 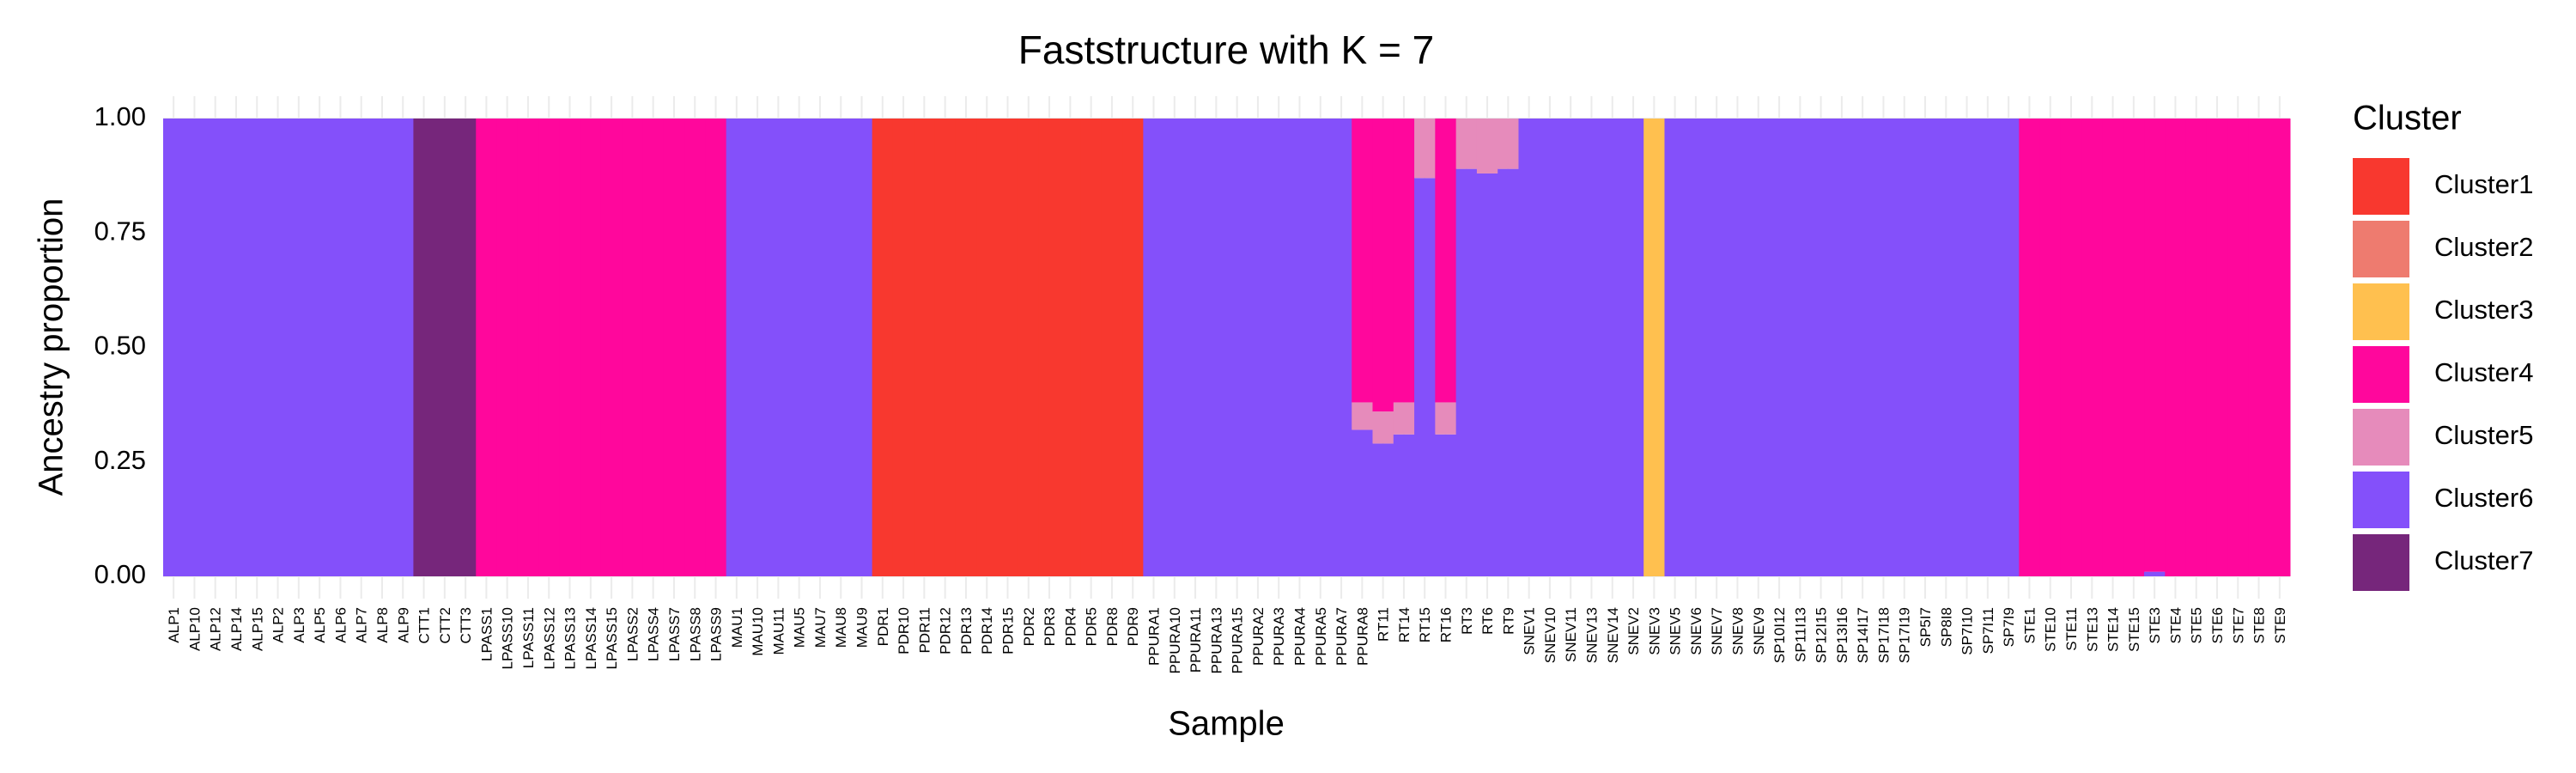 What do you see at coordinates (1425, 624) in the screenshot?
I see `x-tick-label: RT15` at bounding box center [1425, 624].